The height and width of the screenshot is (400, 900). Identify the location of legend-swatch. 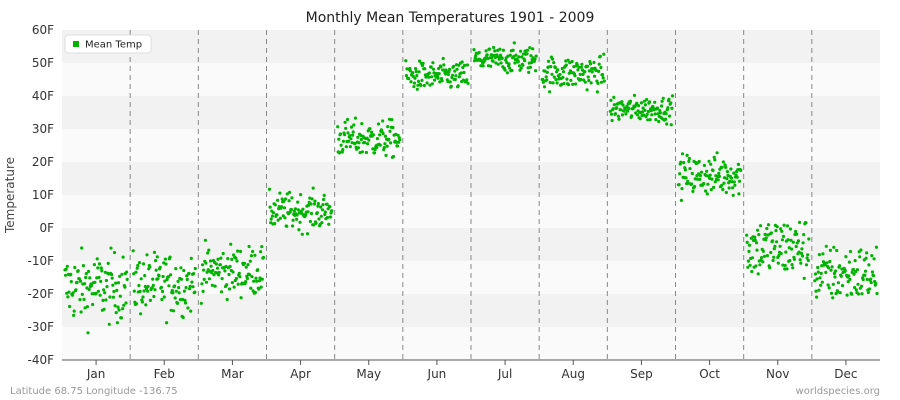
(76, 44).